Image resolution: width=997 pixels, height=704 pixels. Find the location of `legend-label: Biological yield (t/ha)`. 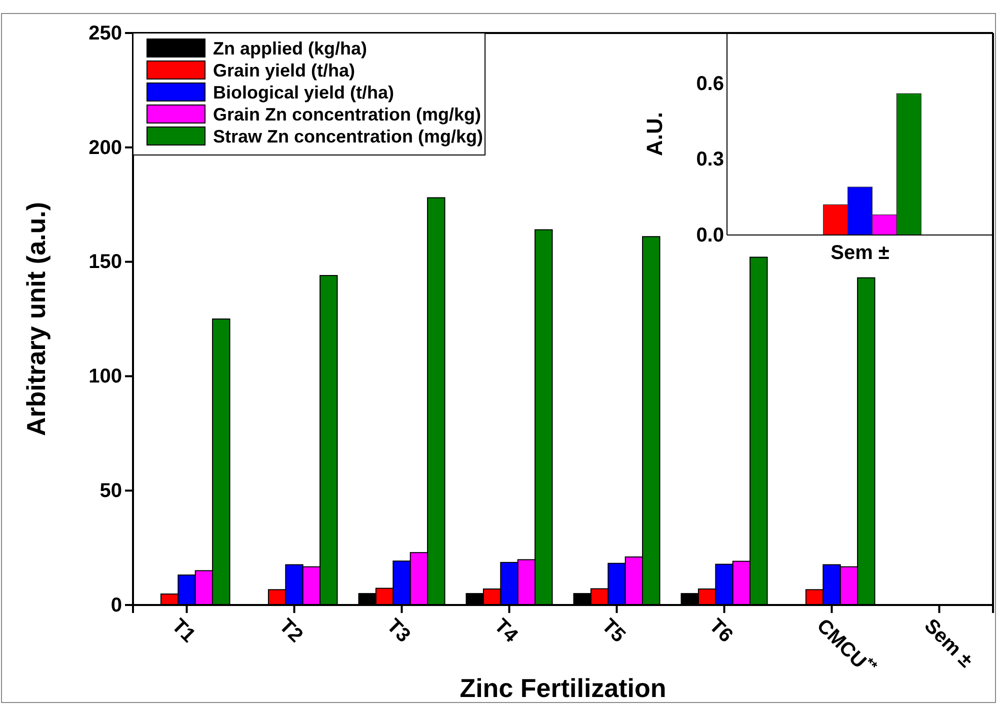

legend-label: Biological yield (t/ha) is located at coordinates (303, 92).